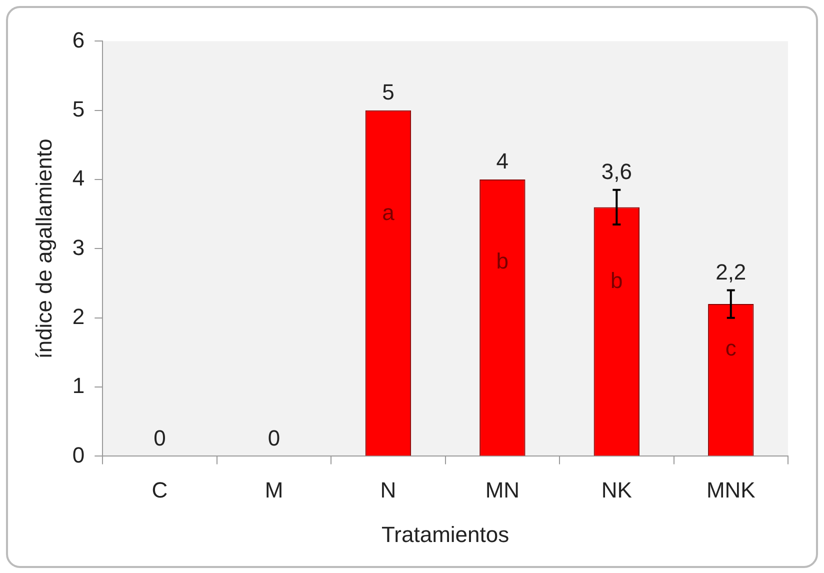  What do you see at coordinates (78, 109) in the screenshot?
I see `y-tick-label: 5` at bounding box center [78, 109].